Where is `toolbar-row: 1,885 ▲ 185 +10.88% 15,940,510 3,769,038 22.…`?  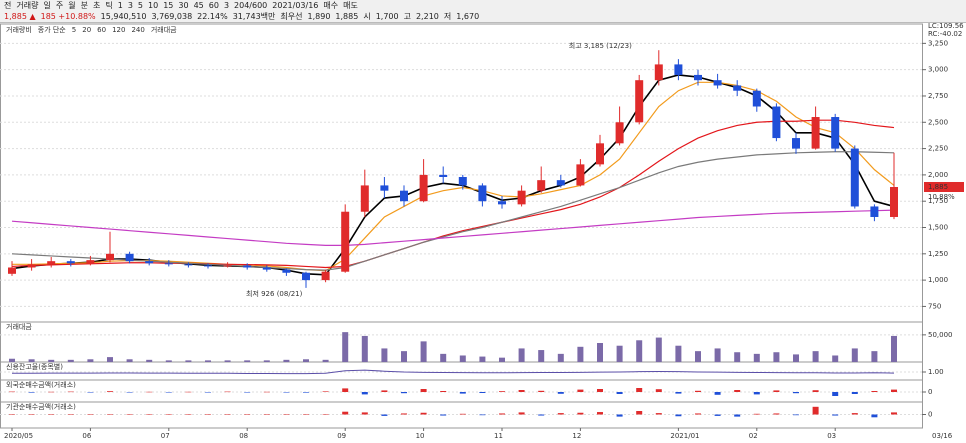 toolbar-row: 1,885 ▲ 185 +10.88% 15,940,510 3,769,038 22.… is located at coordinates (483, 16).